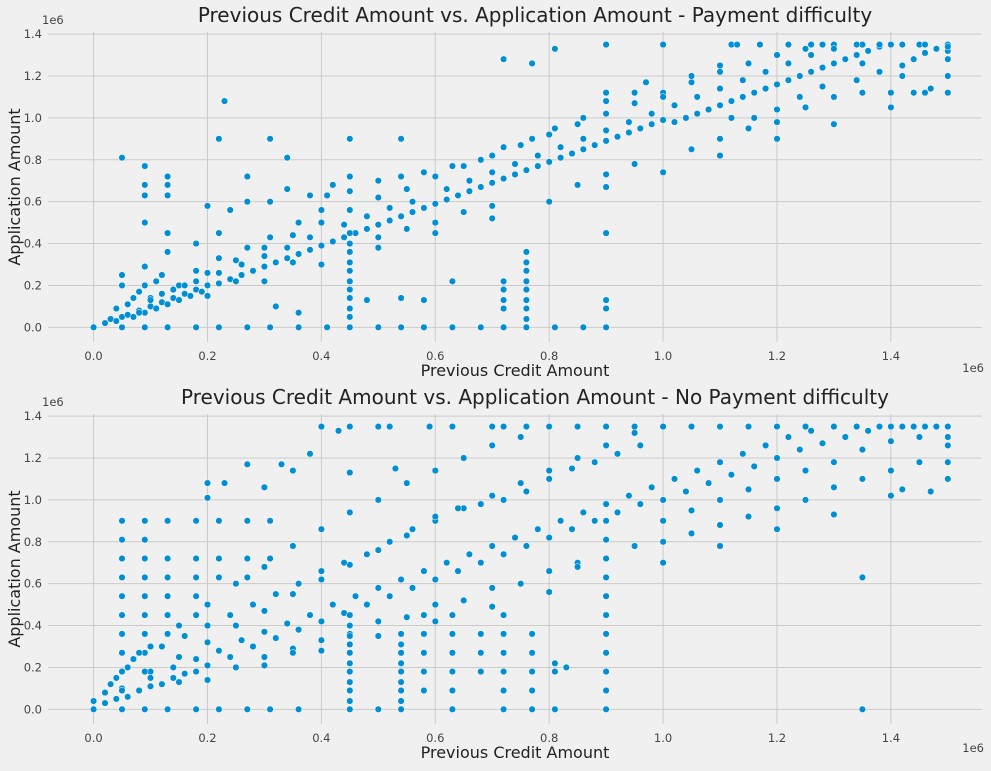  I want to click on y-tick-label: 1.0, so click(33, 118).